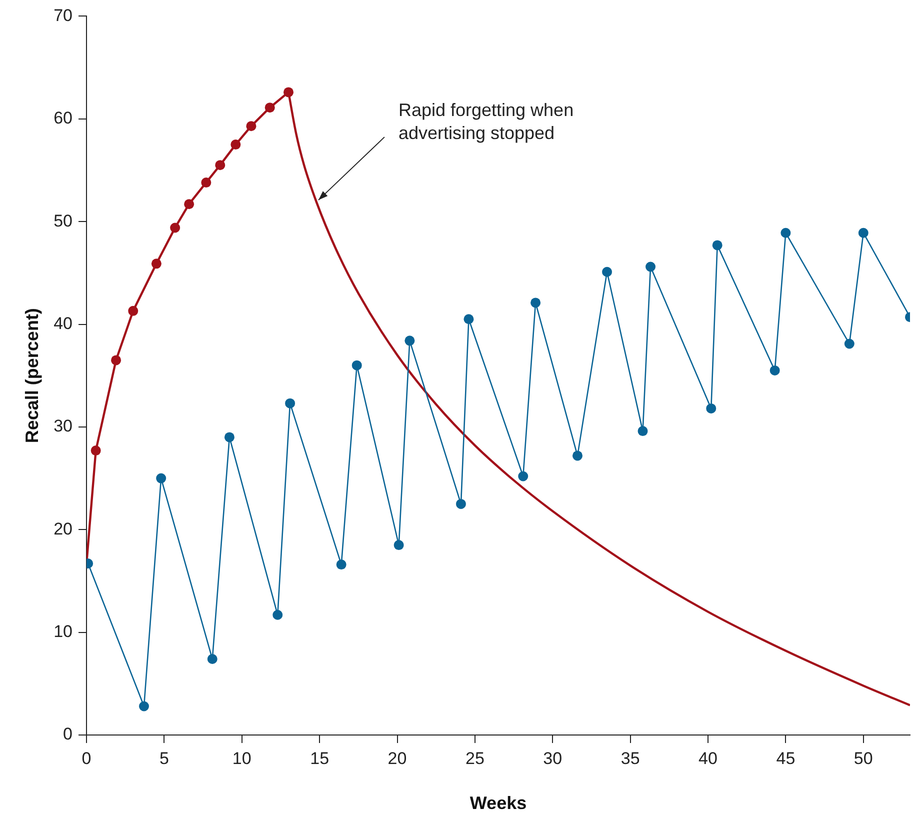 The image size is (915, 823). I want to click on annotation: Rapid forgetting when advertising stopped, so click(486, 122).